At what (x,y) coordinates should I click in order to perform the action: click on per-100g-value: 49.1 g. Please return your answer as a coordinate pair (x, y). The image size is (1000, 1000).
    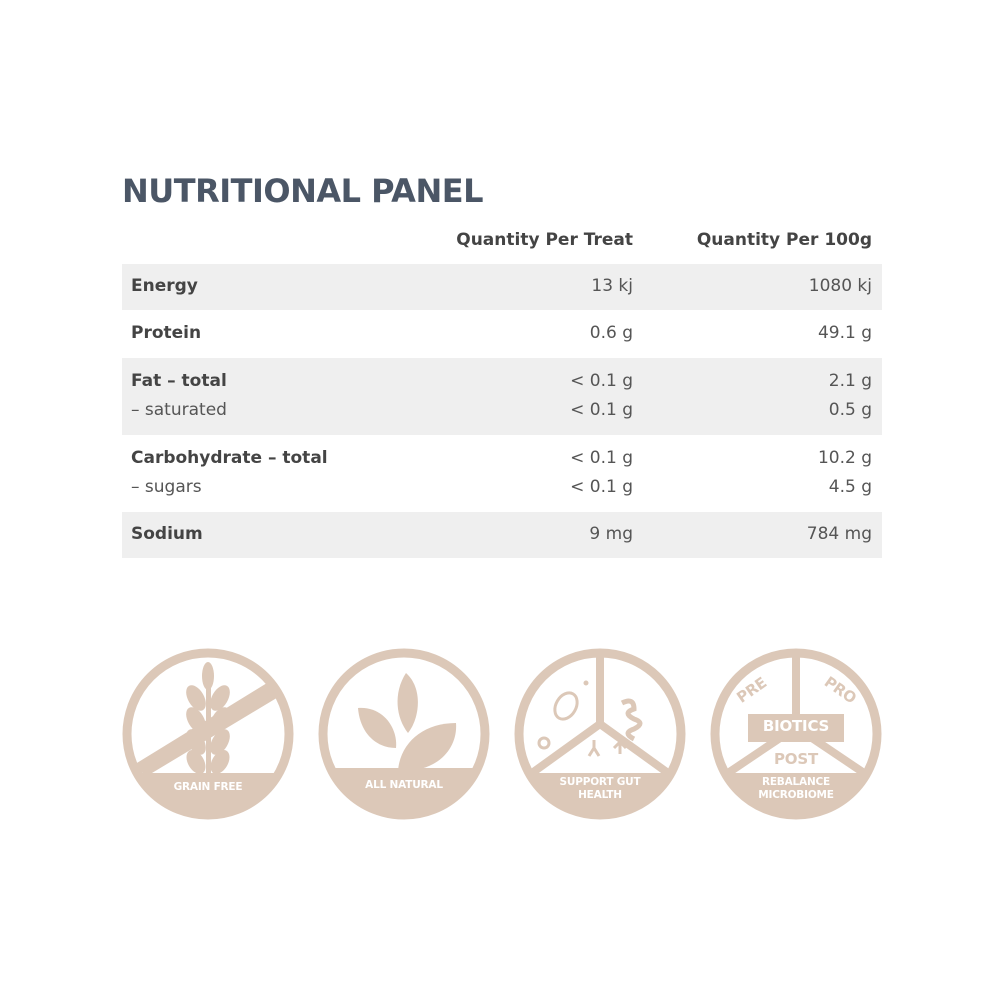
    Looking at the image, I should click on (844, 333).